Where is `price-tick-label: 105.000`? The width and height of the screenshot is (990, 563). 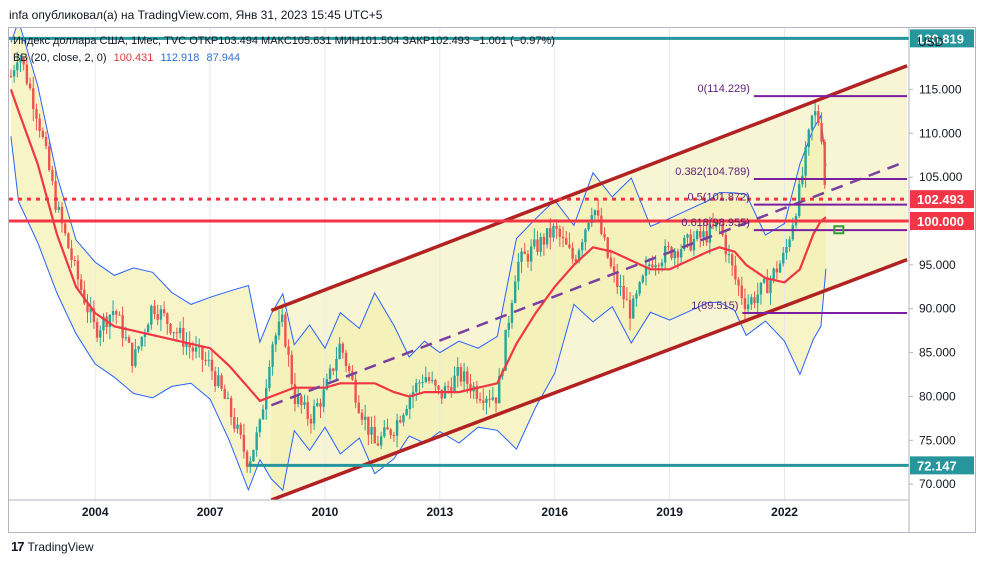 price-tick-label: 105.000 is located at coordinates (941, 177).